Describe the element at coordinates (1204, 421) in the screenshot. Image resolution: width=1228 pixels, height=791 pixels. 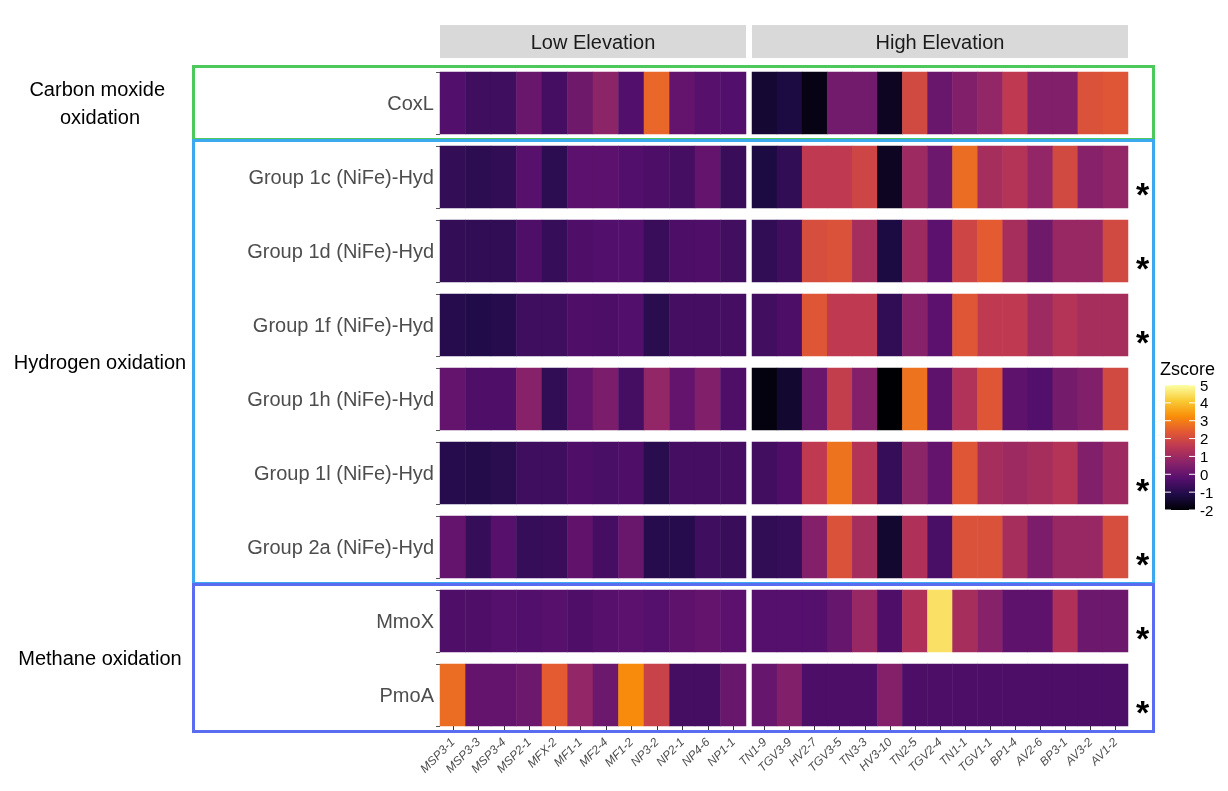
I see `color-bar-label: 3` at that location.